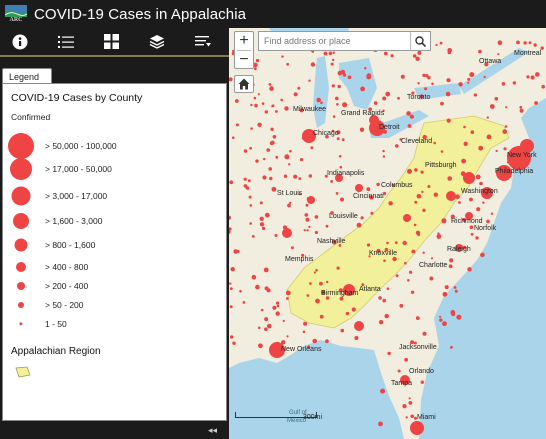 The height and width of the screenshot is (439, 546). What do you see at coordinates (420, 41) in the screenshot?
I see `search-button` at bounding box center [420, 41].